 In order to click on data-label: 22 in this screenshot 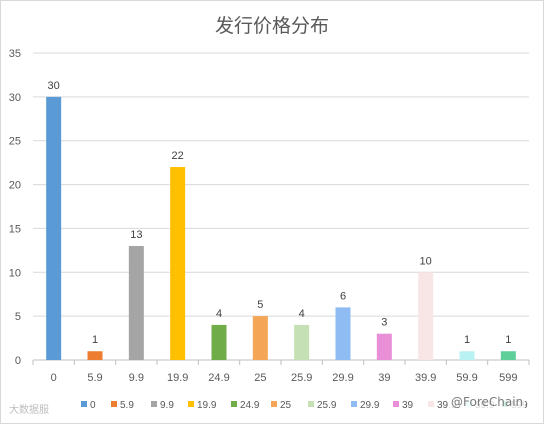, I will do `click(178, 156)`.